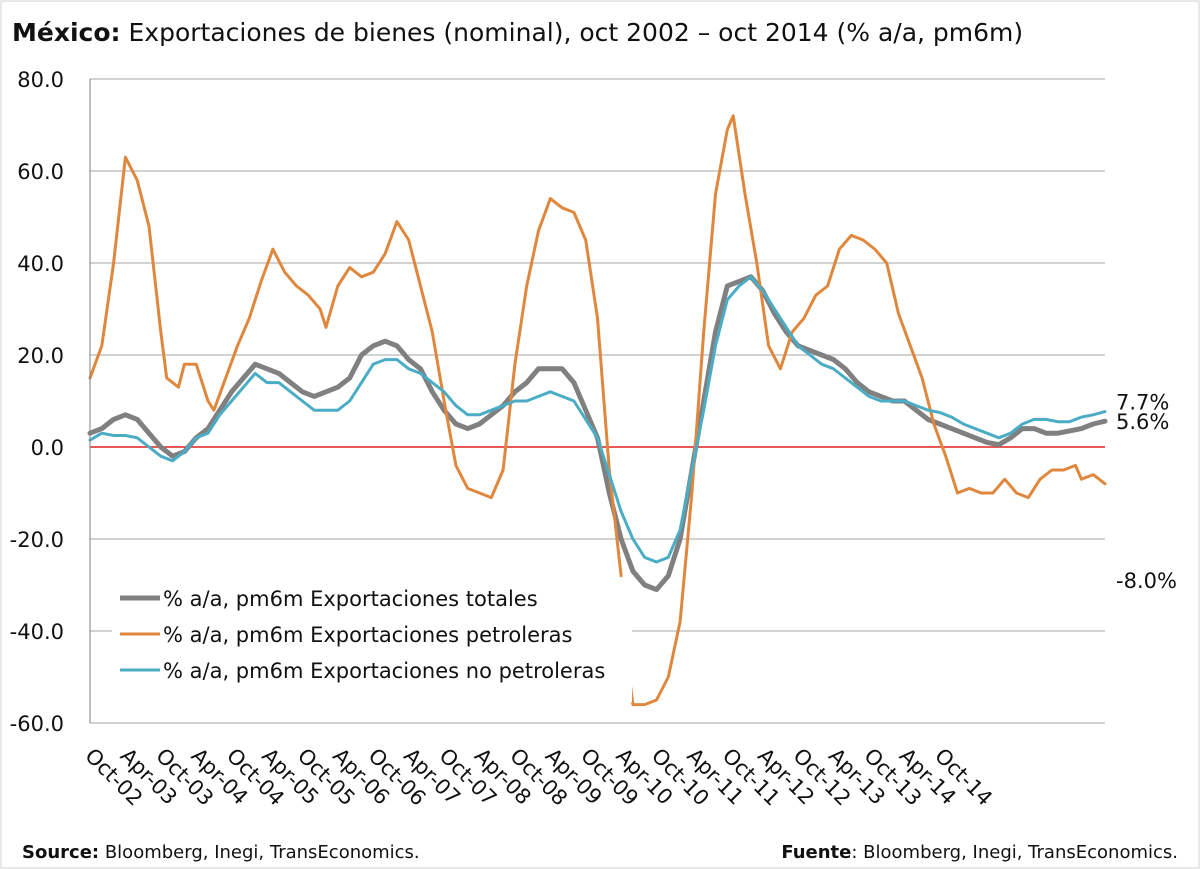  Describe the element at coordinates (816, 852) in the screenshot. I see `source-right-label: Fuente` at that location.